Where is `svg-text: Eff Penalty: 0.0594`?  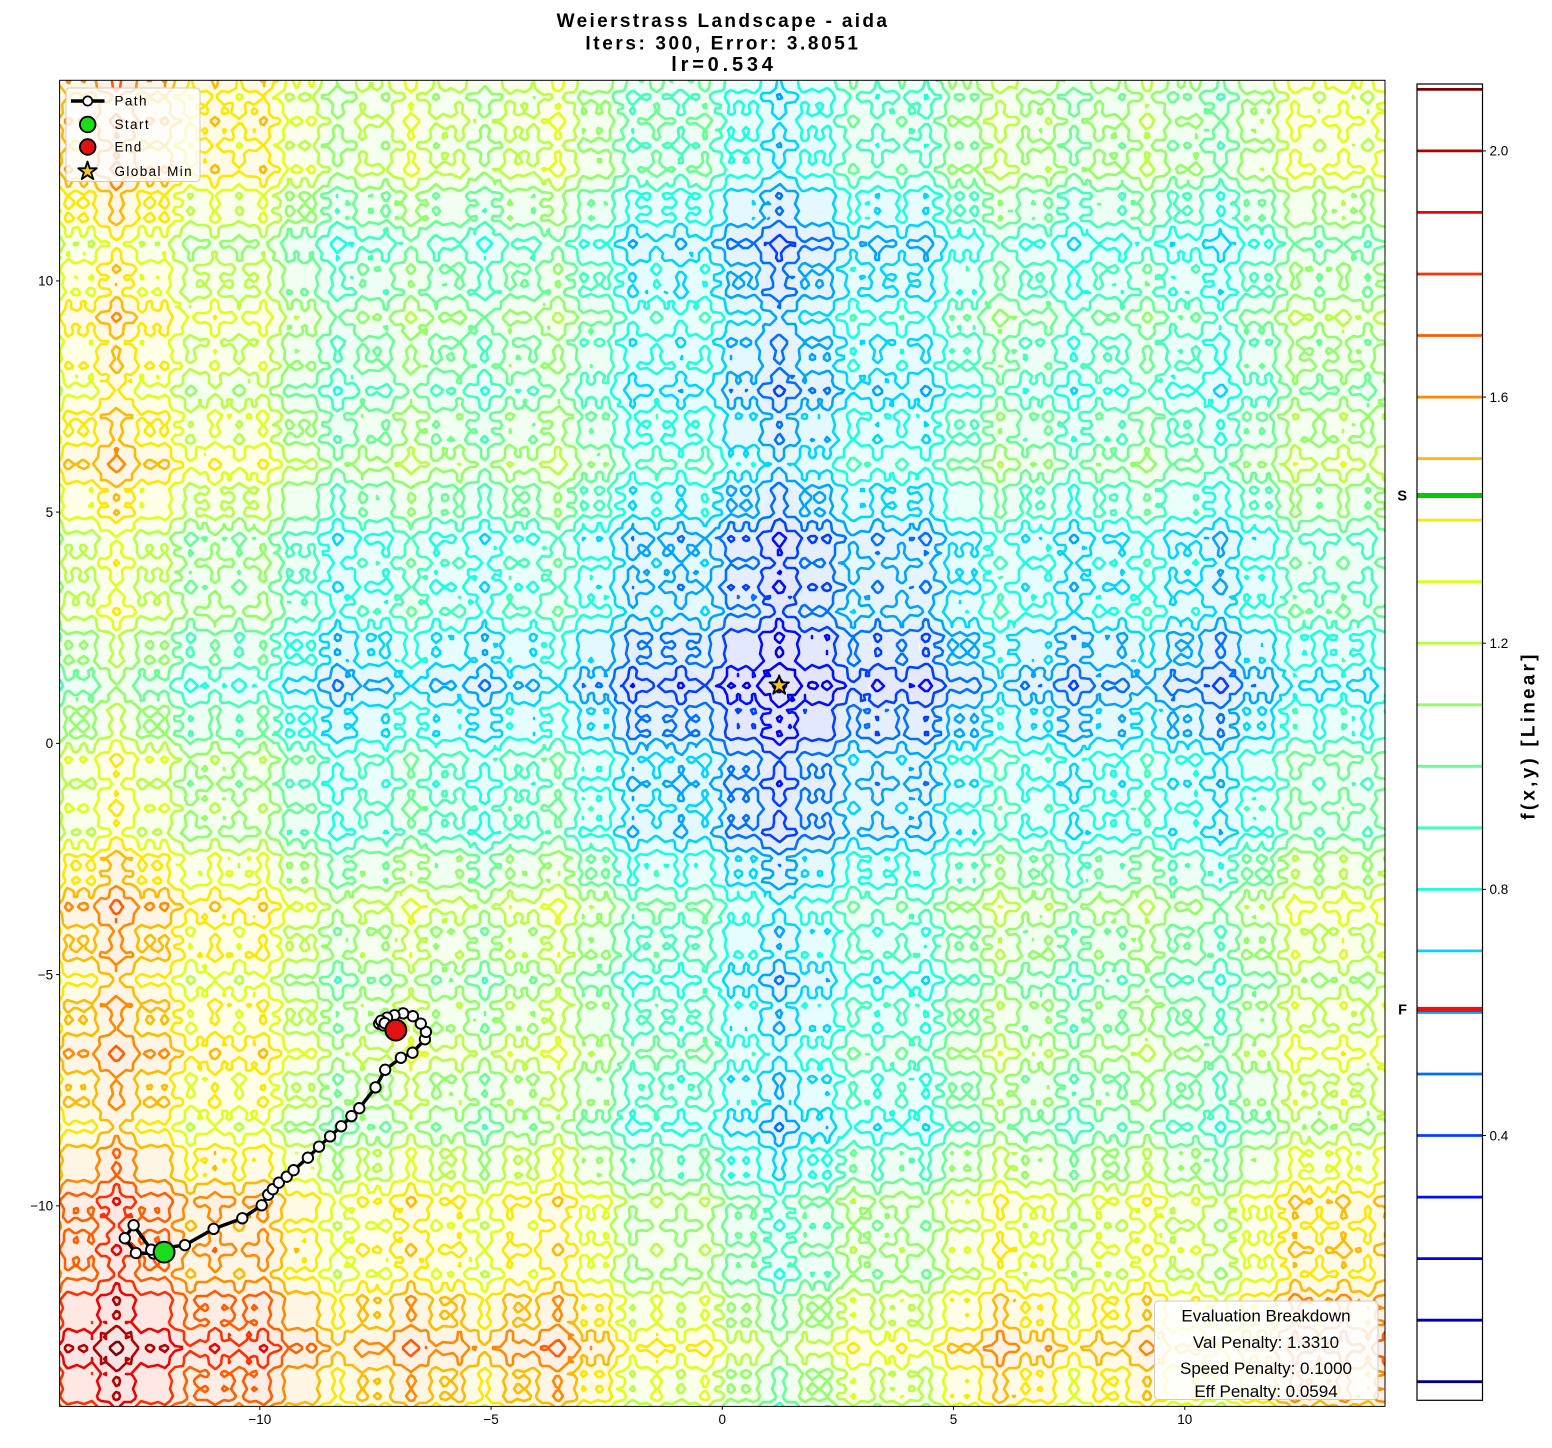 svg-text: Eff Penalty: 0.0594 is located at coordinates (1265, 1391).